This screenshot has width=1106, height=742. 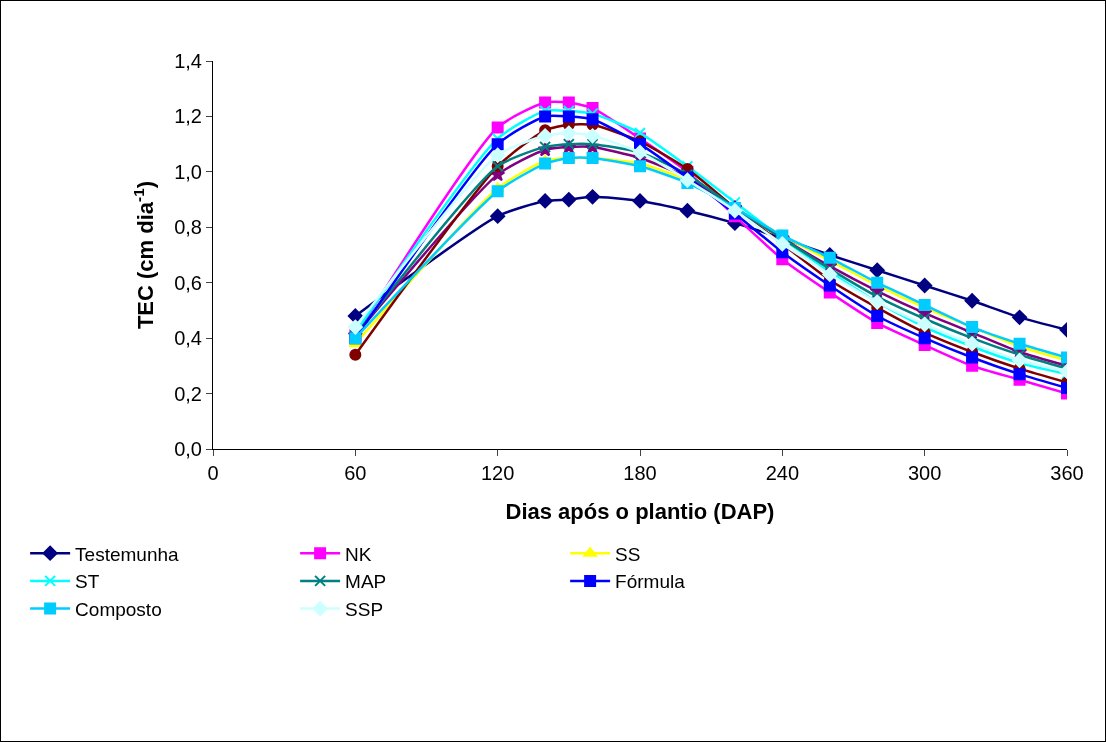 I want to click on legend-label: ST, so click(x=87, y=582).